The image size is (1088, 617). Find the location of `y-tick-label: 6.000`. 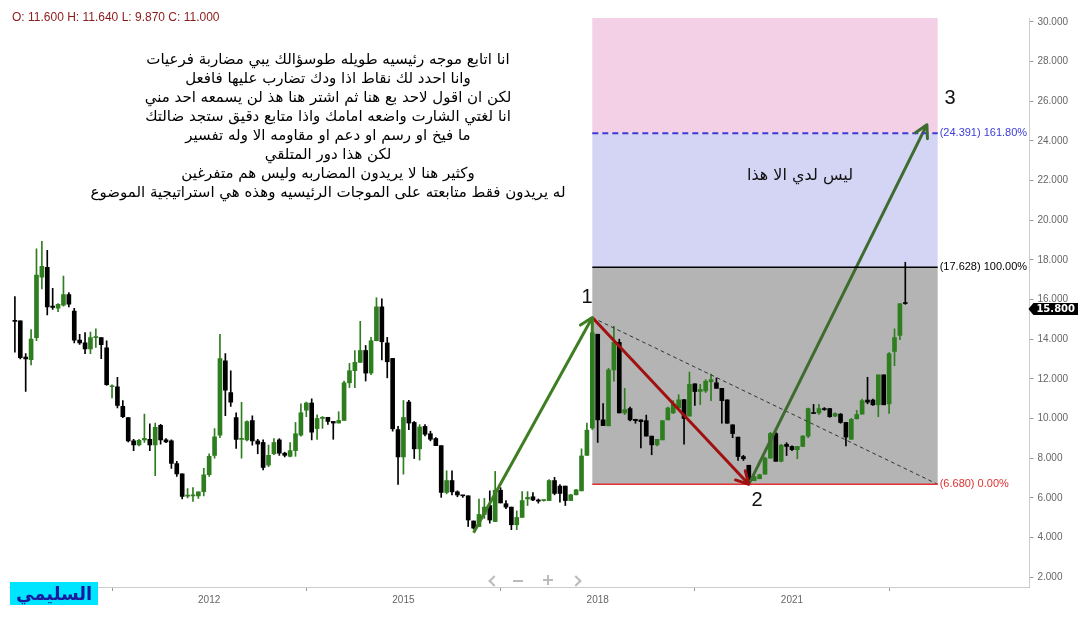

y-tick-label: 6.000 is located at coordinates (1050, 497).